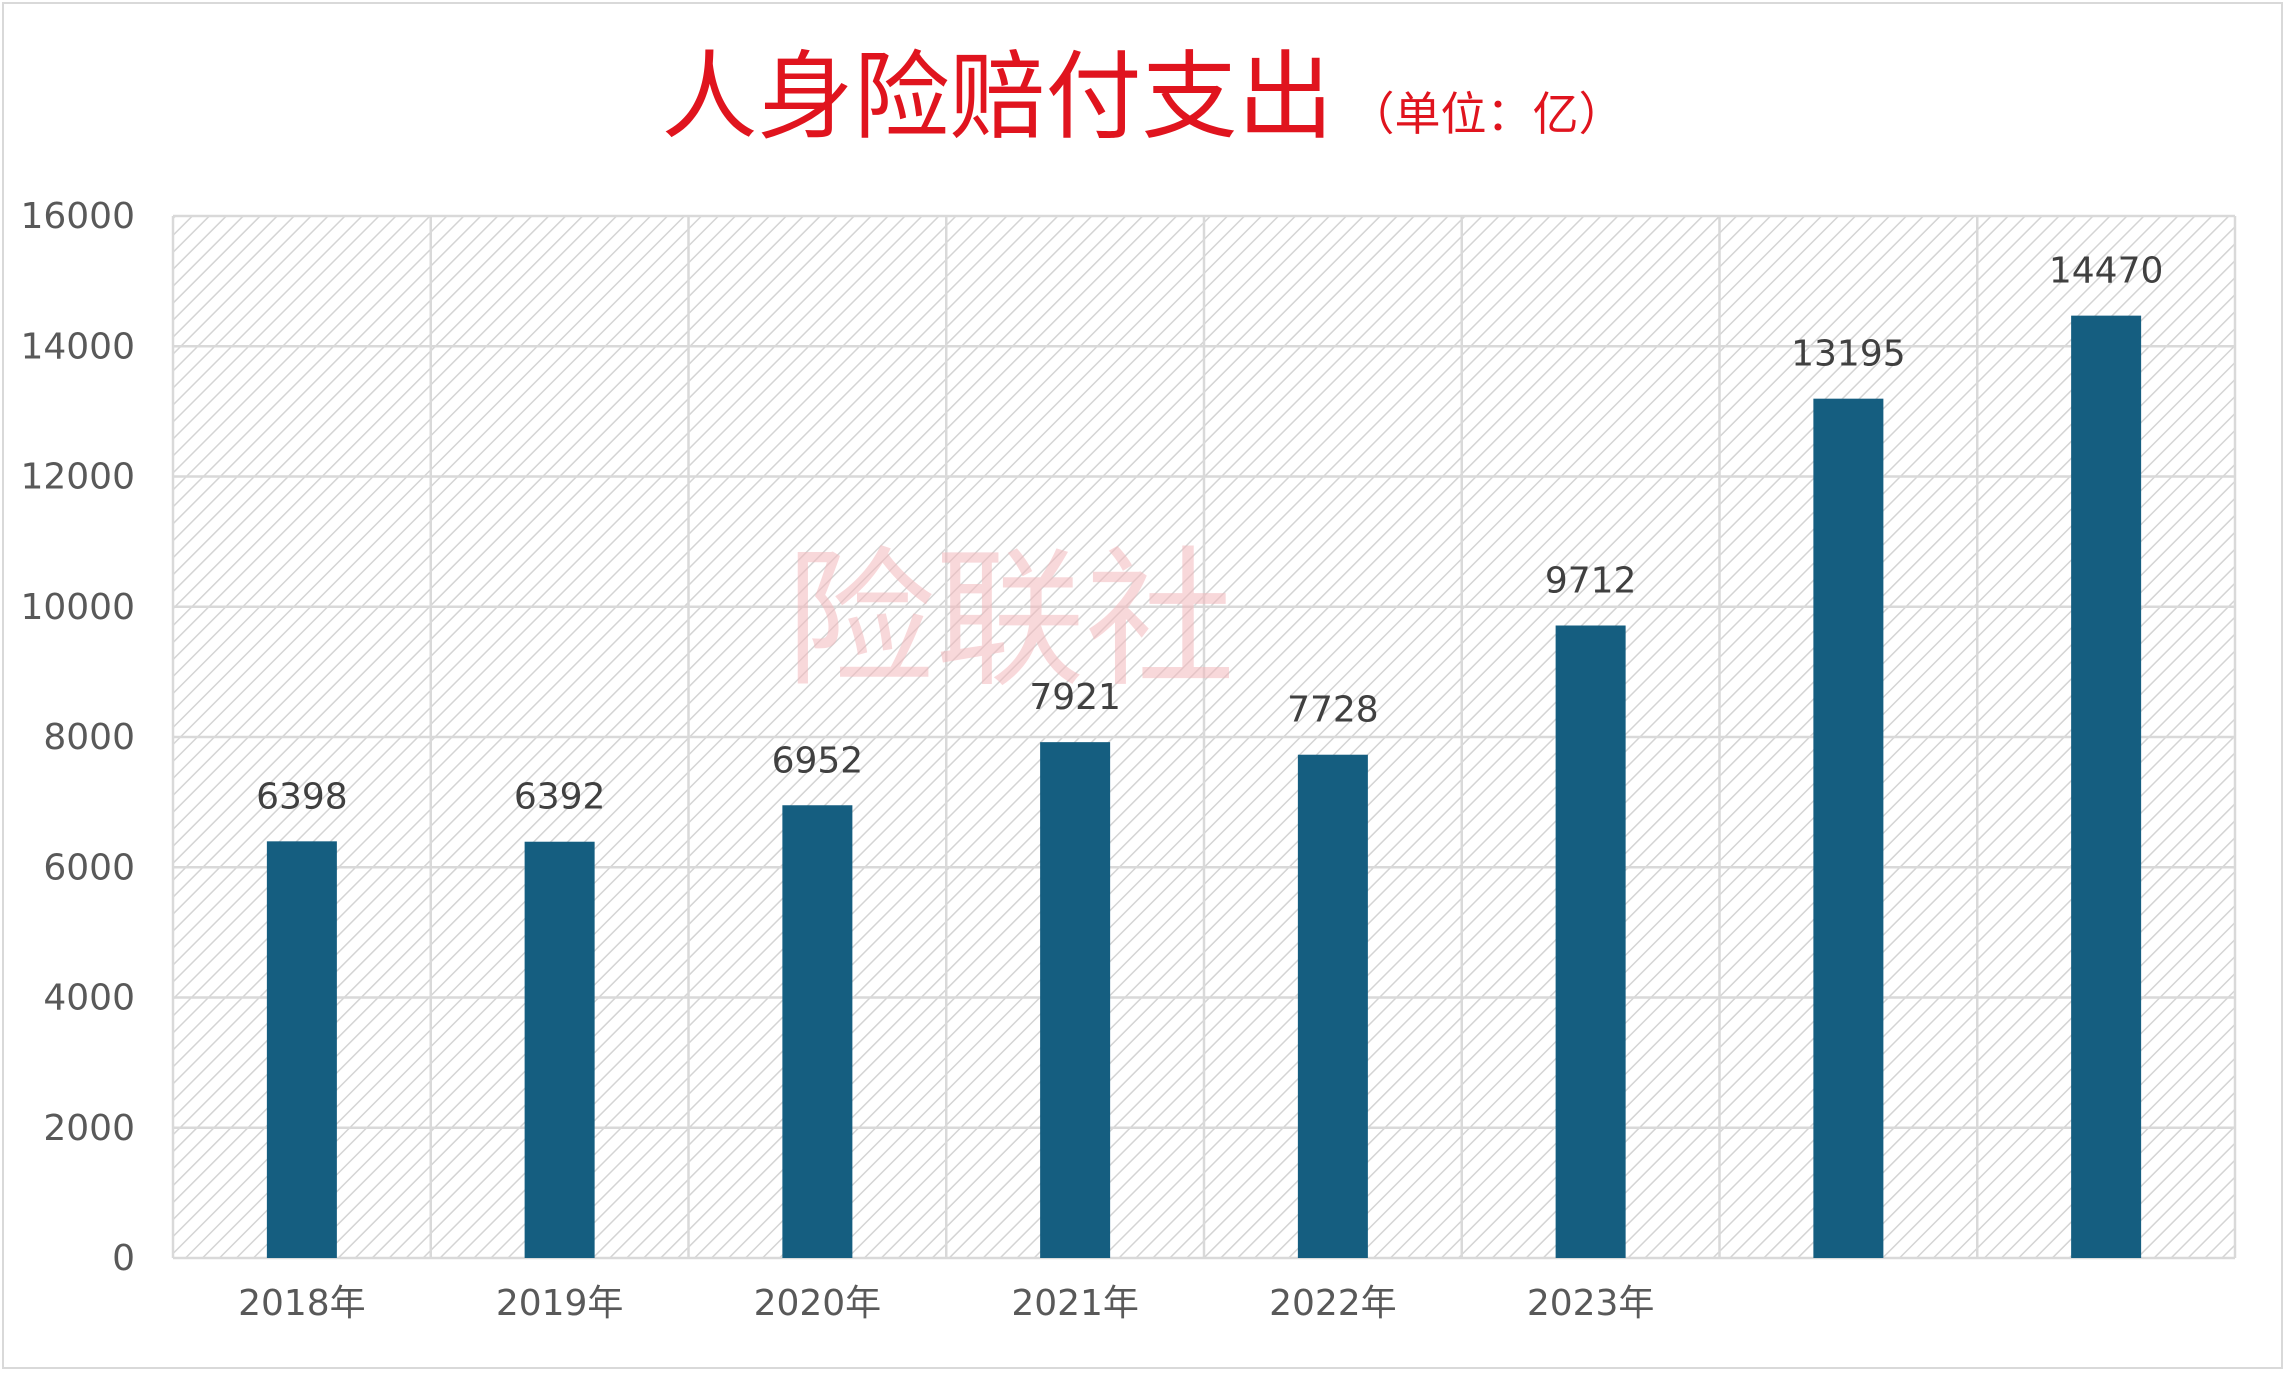  I want to click on data-label: 9712, so click(1591, 581).